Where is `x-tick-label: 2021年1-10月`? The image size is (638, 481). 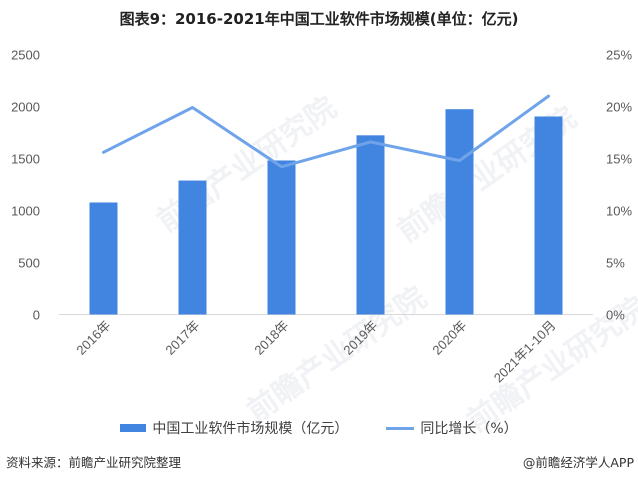
x-tick-label: 2021年1-10月 is located at coordinates (525, 352).